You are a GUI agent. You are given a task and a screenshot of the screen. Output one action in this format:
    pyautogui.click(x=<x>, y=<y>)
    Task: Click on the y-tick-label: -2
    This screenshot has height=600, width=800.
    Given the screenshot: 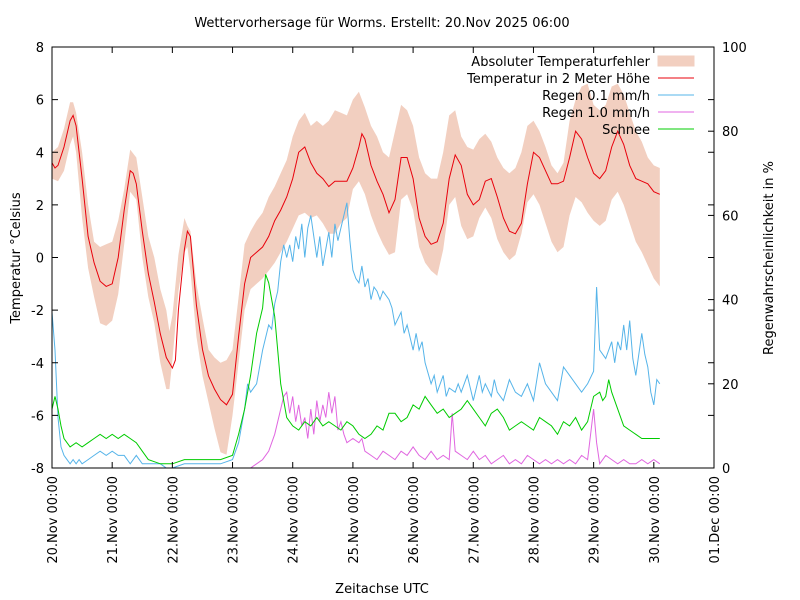 What is the action you would take?
    pyautogui.click(x=37, y=311)
    